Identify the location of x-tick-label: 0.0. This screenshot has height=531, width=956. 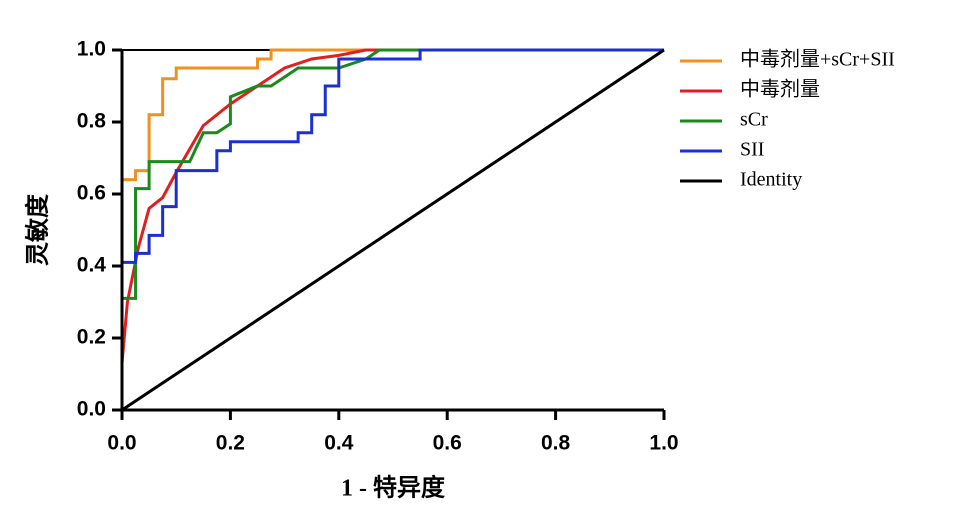
(121, 443).